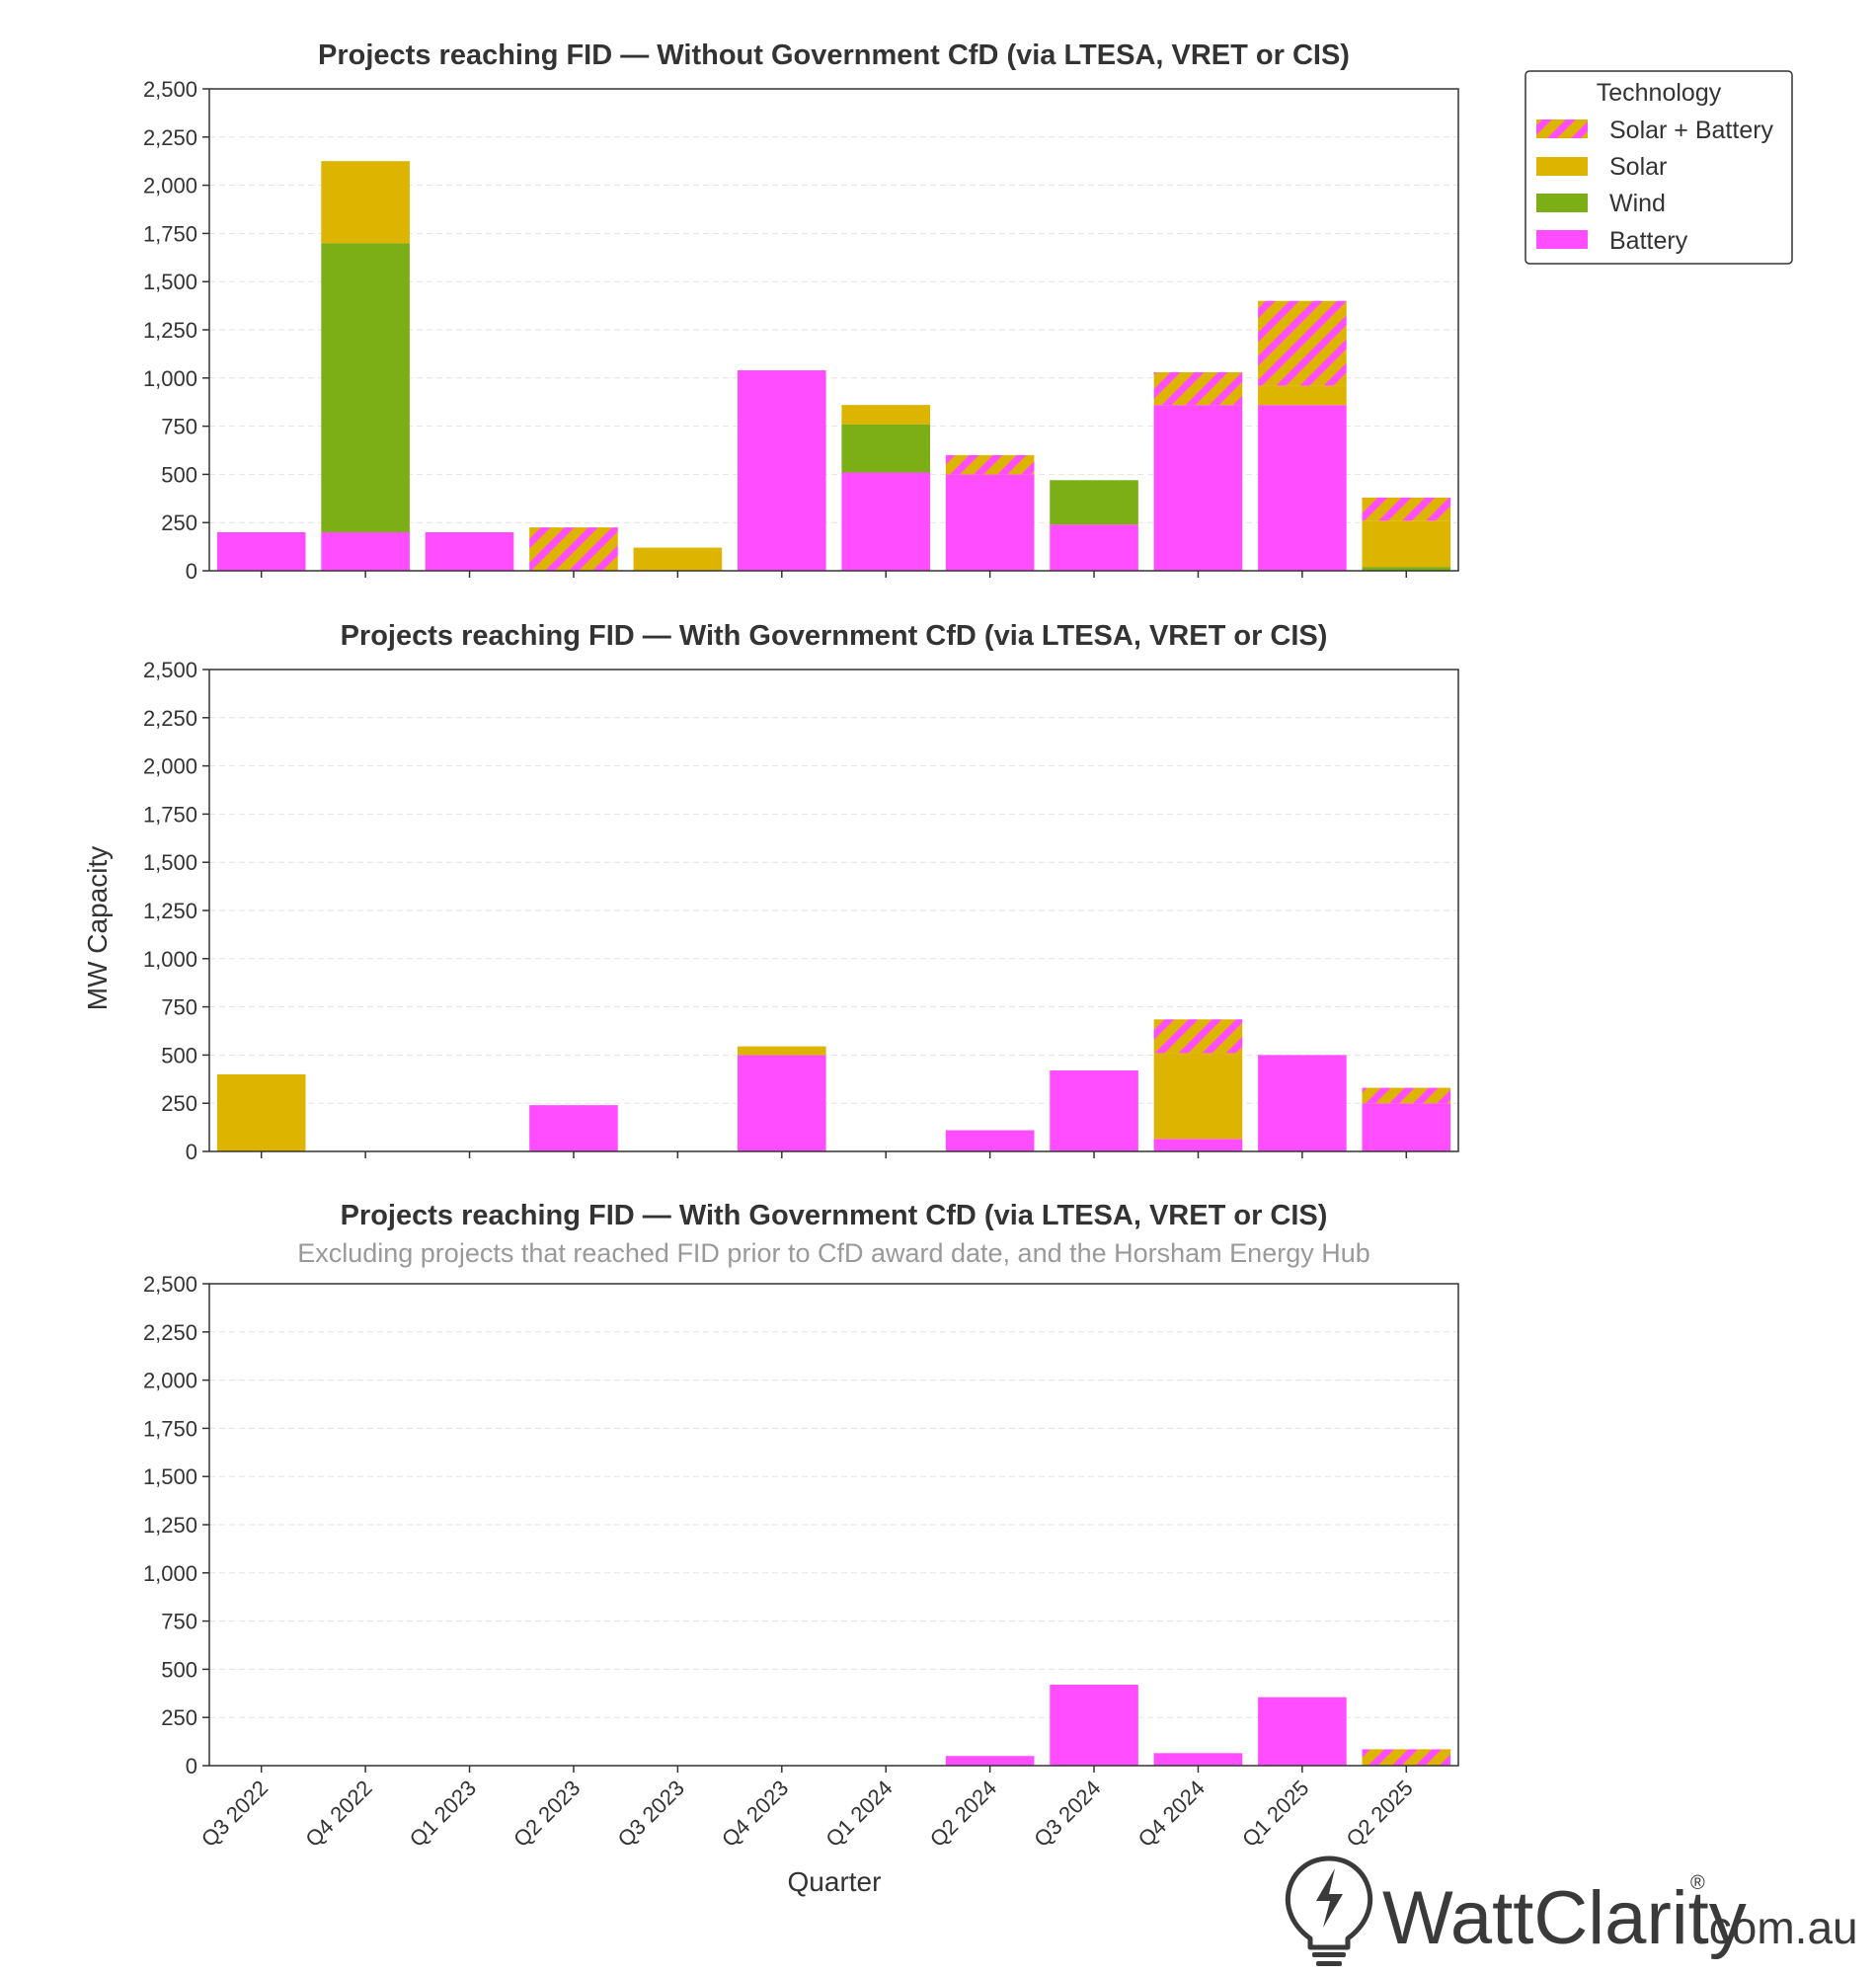 The image size is (1876, 1975). What do you see at coordinates (1172, 1814) in the screenshot?
I see `x-tick-label: Q4 2024` at bounding box center [1172, 1814].